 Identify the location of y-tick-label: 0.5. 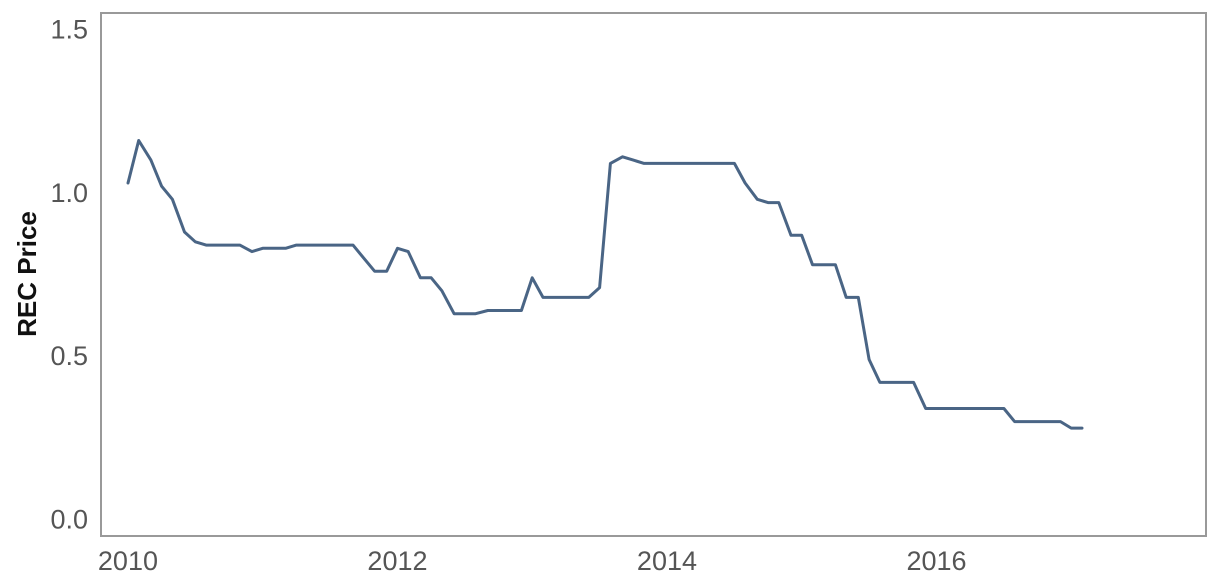
(69, 356).